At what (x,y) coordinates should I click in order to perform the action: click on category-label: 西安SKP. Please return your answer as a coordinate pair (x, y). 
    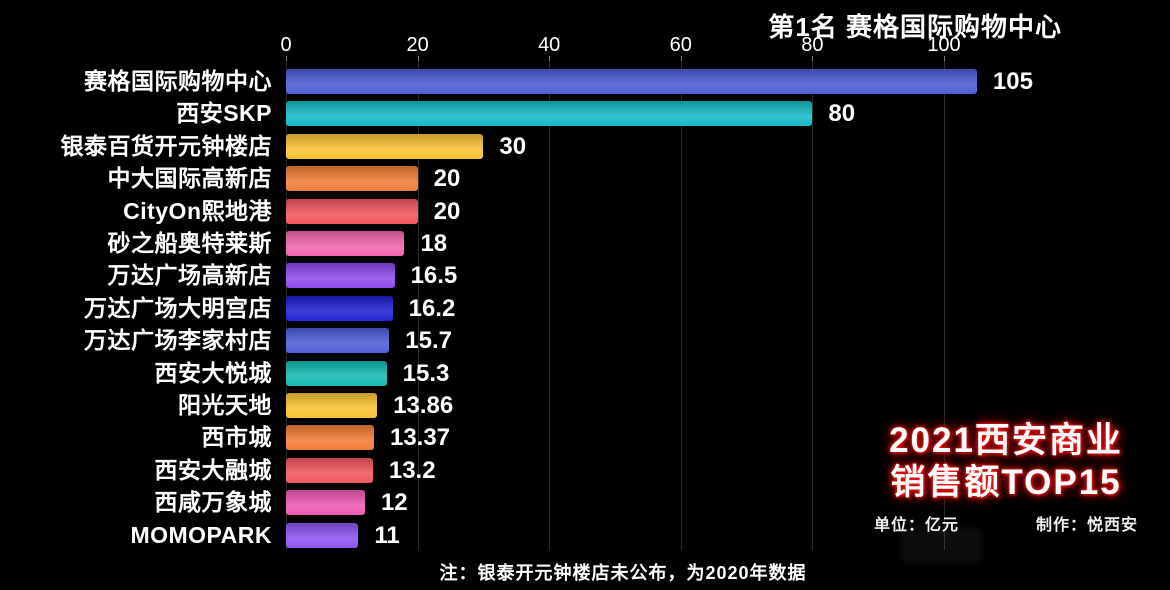
    Looking at the image, I should click on (224, 113).